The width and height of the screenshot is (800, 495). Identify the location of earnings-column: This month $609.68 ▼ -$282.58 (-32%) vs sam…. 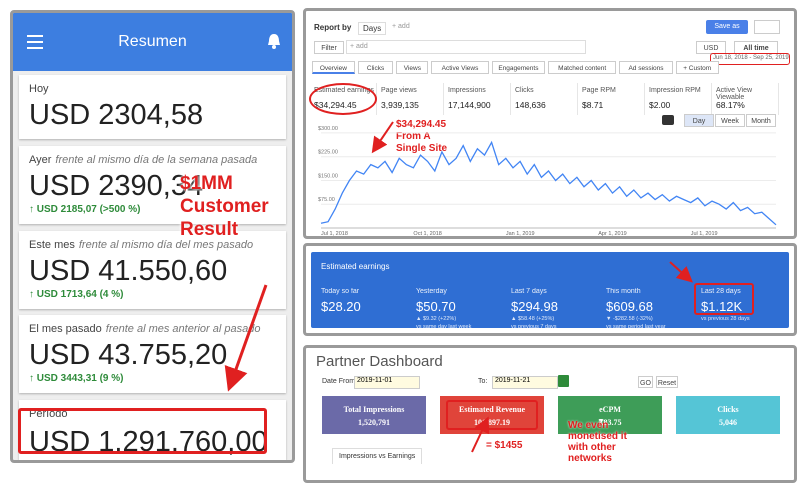
(636, 309).